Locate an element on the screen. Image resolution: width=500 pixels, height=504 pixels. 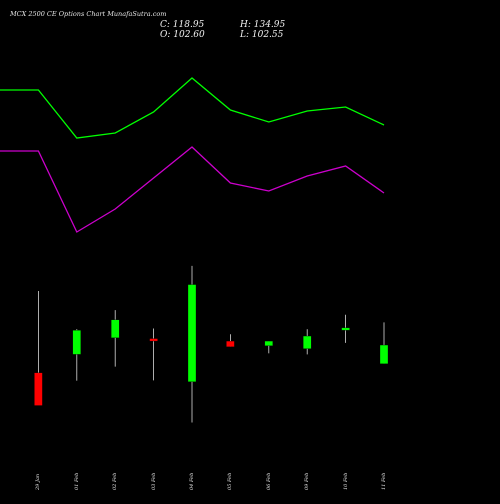
x-tick-label: 29 Jan is located at coordinates (38, 481).